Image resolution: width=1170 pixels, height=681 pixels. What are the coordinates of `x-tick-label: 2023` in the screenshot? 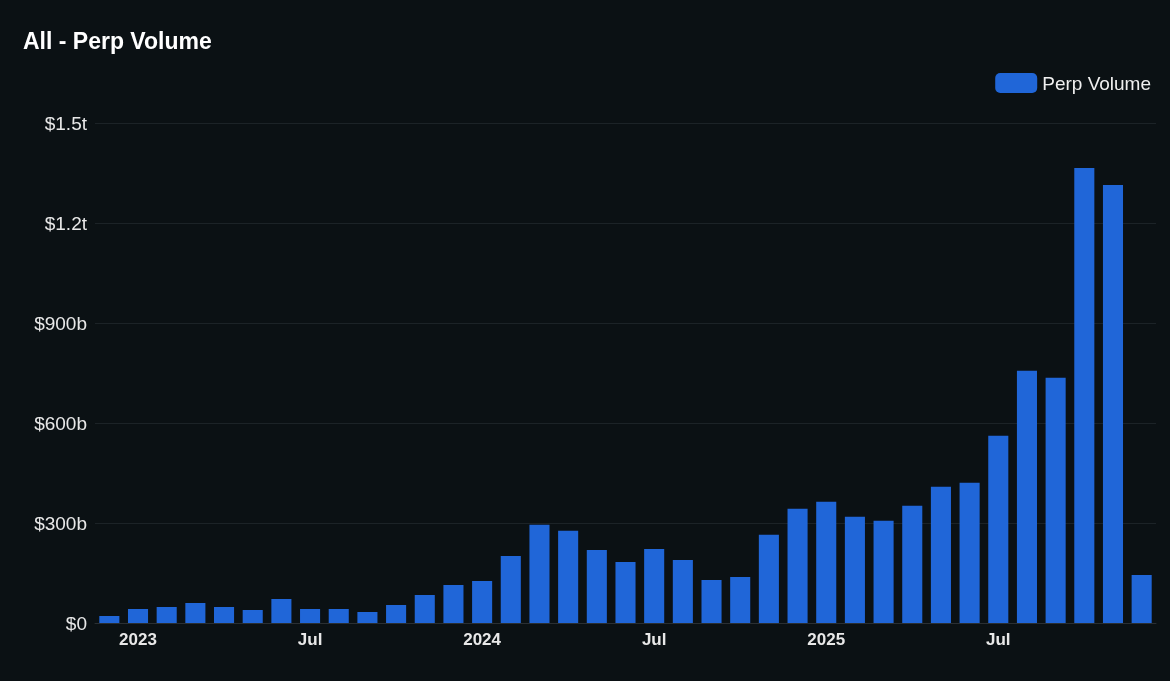 It's located at (138, 639).